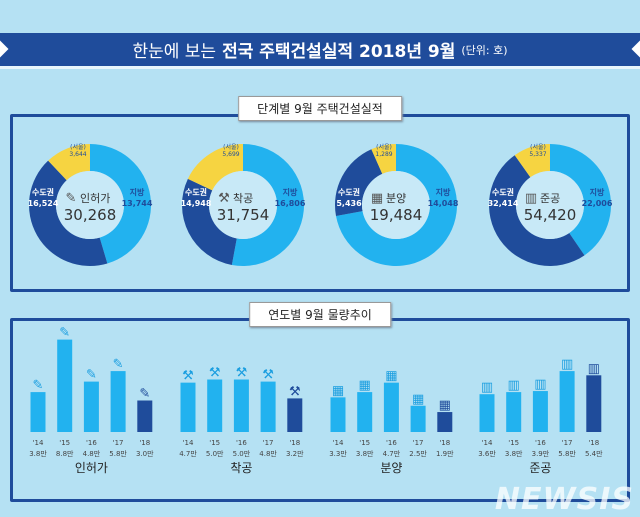  I want to click on donut-total: 30,268, so click(90, 215).